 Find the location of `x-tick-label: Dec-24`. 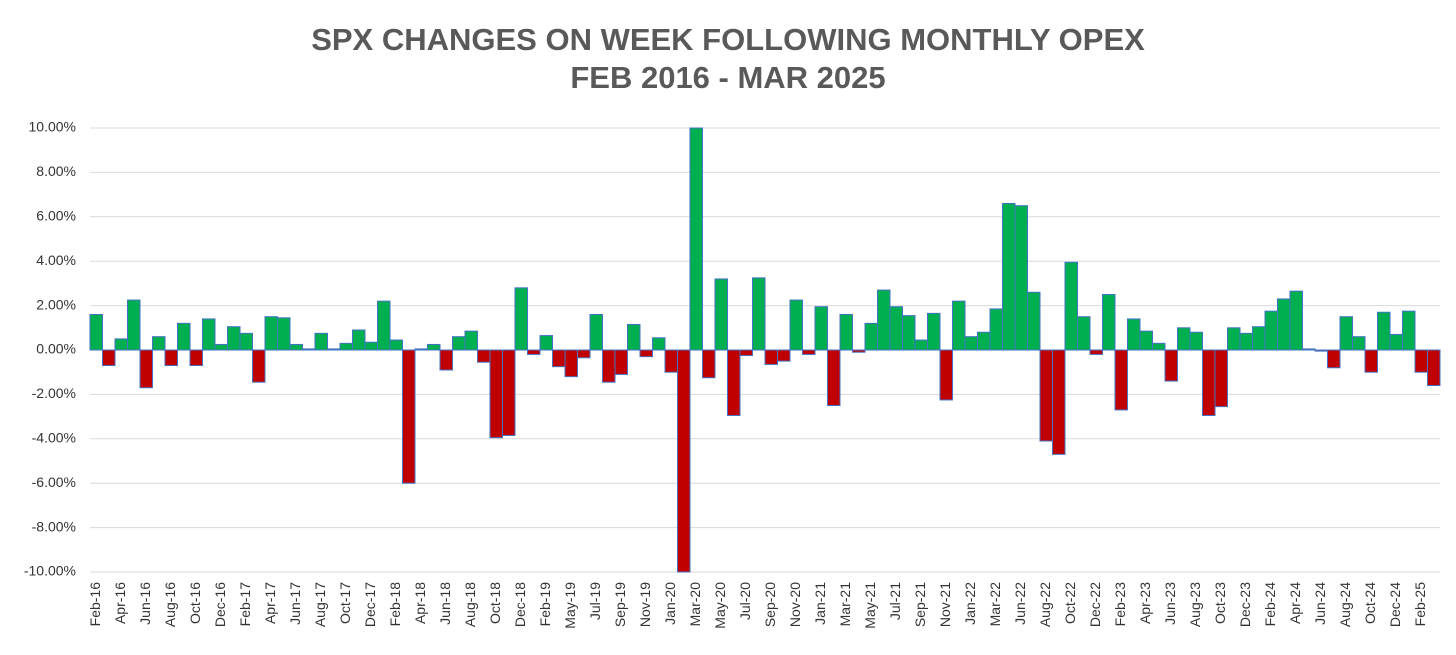

x-tick-label: Dec-24 is located at coordinates (1395, 604).